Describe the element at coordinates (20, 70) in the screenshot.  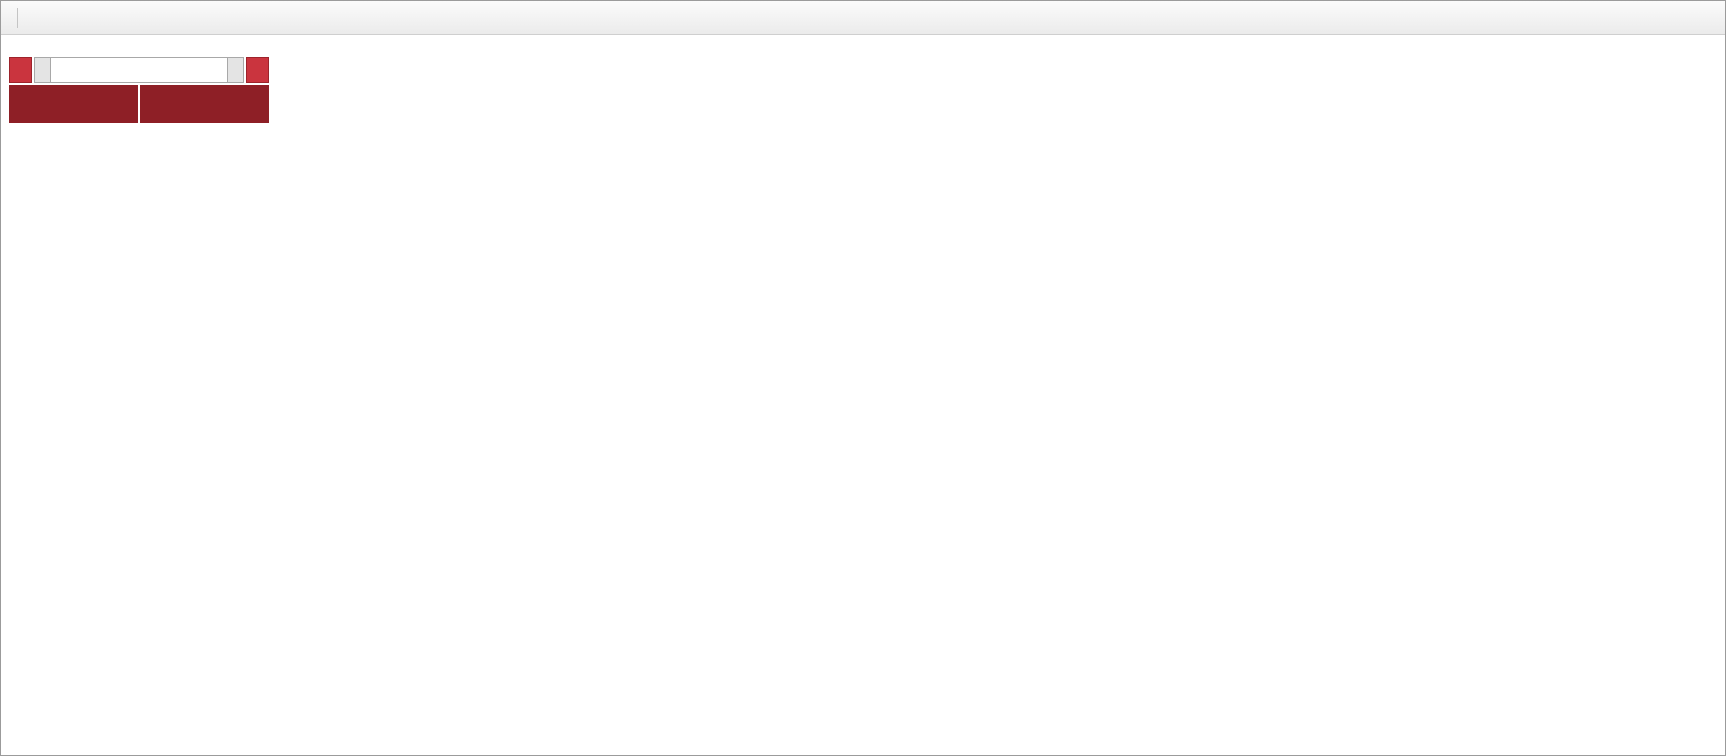
I see `sell-button` at that location.